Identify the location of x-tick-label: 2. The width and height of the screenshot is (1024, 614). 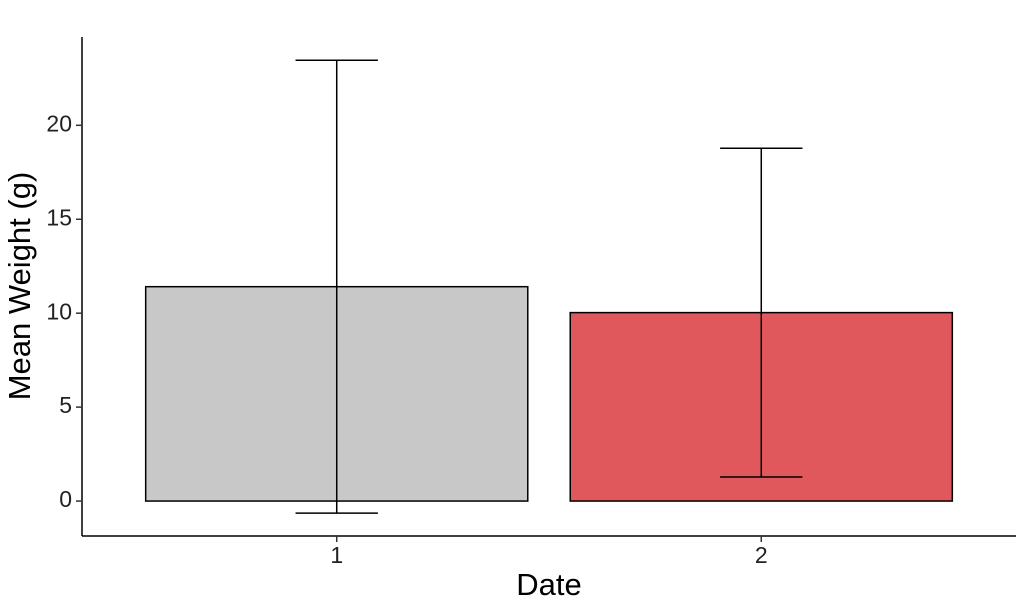
(761, 555).